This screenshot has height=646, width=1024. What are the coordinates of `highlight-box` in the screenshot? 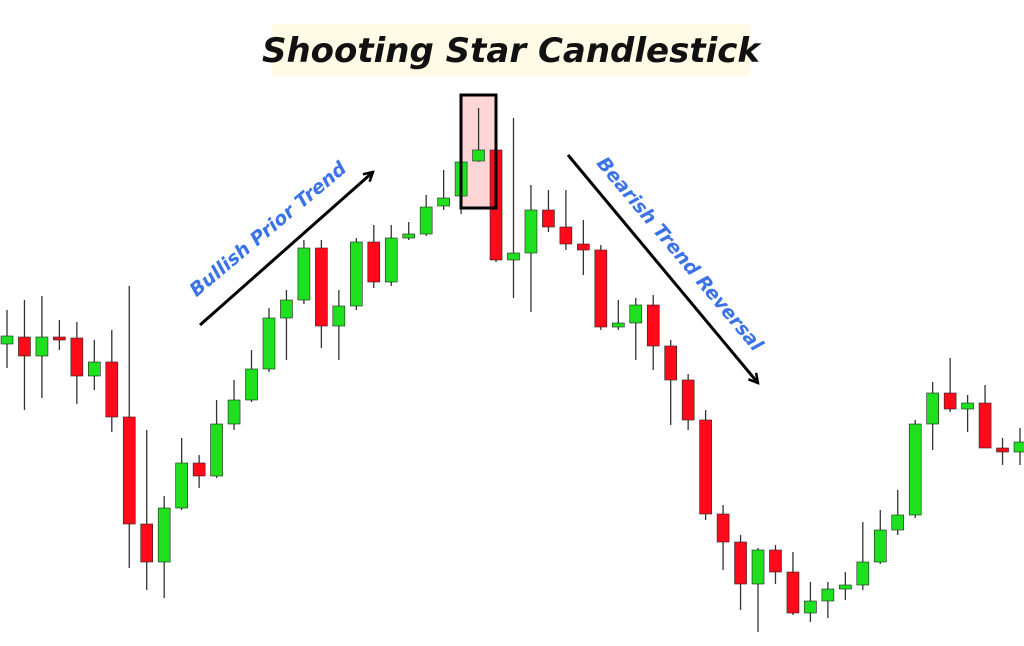 It's located at (478, 151).